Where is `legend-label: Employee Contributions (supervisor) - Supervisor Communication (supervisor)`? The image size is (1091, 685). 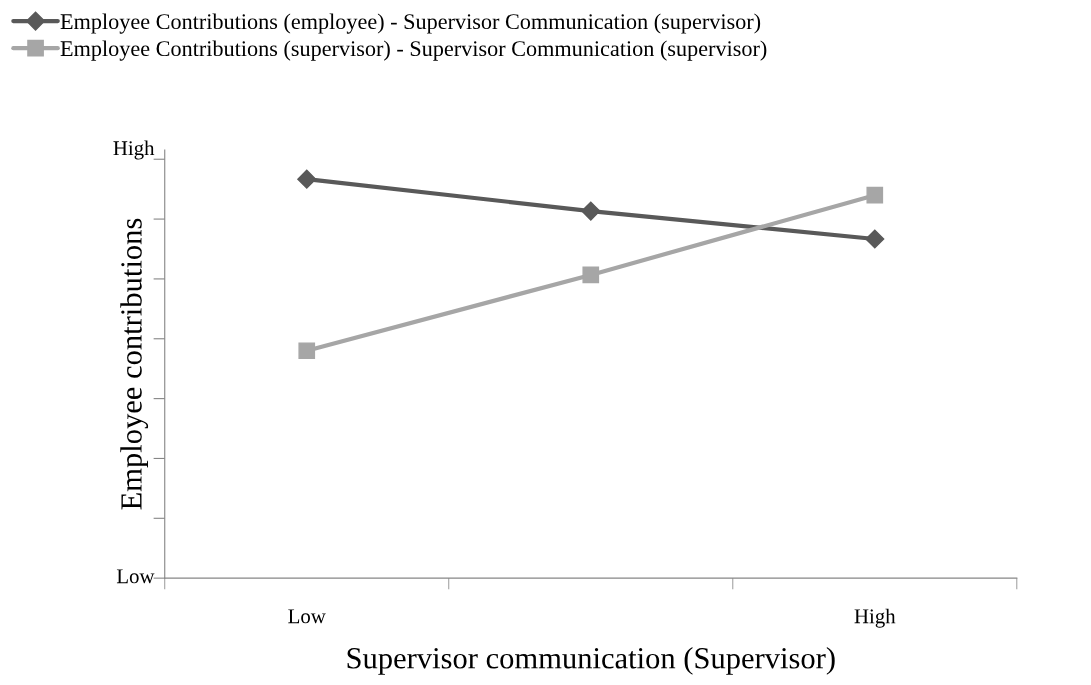 legend-label: Employee Contributions (supervisor) - Supervisor Communication (supervisor) is located at coordinates (413, 50).